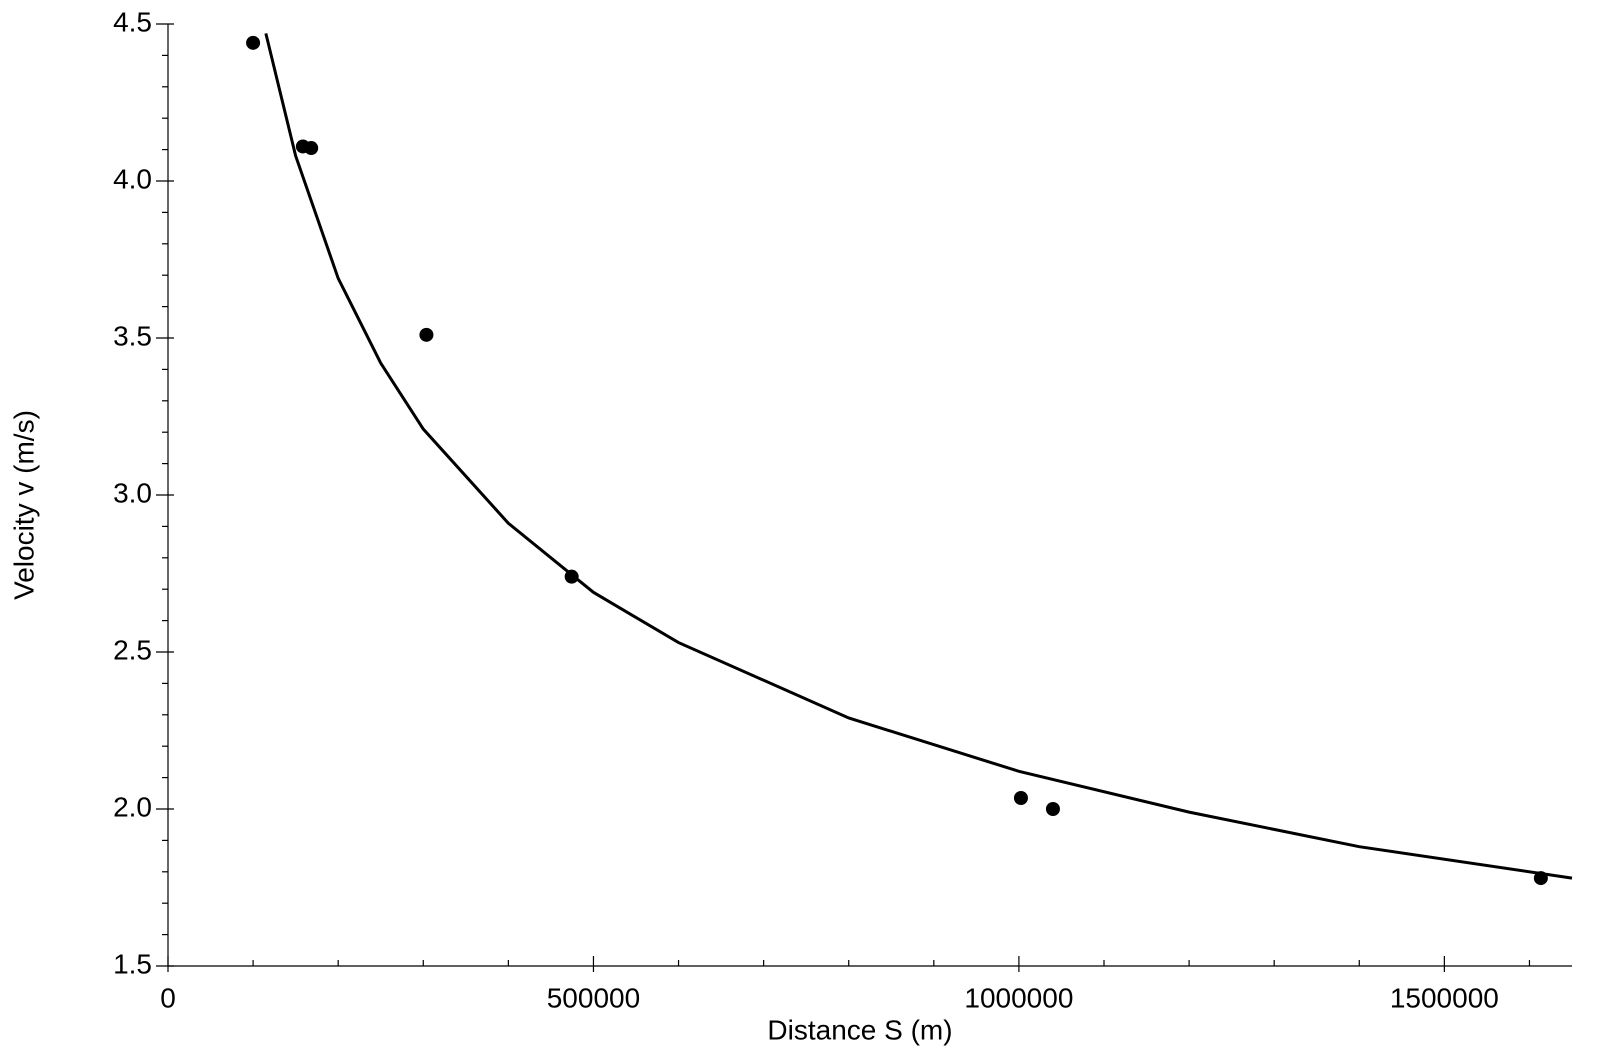 This screenshot has height=1055, width=1600. What do you see at coordinates (23, 505) in the screenshot?
I see `y-axis-label: Velocity v (m/s)` at bounding box center [23, 505].